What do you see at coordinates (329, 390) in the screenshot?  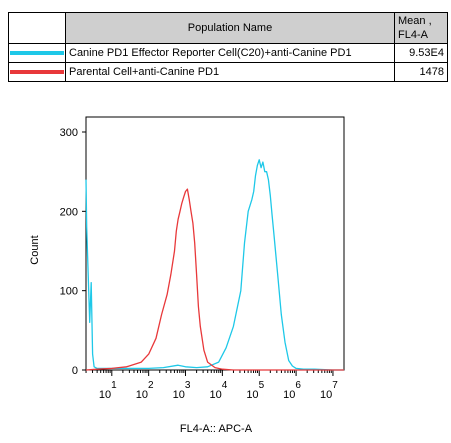 I see `x-tick-label: 10⁷` at bounding box center [329, 390].